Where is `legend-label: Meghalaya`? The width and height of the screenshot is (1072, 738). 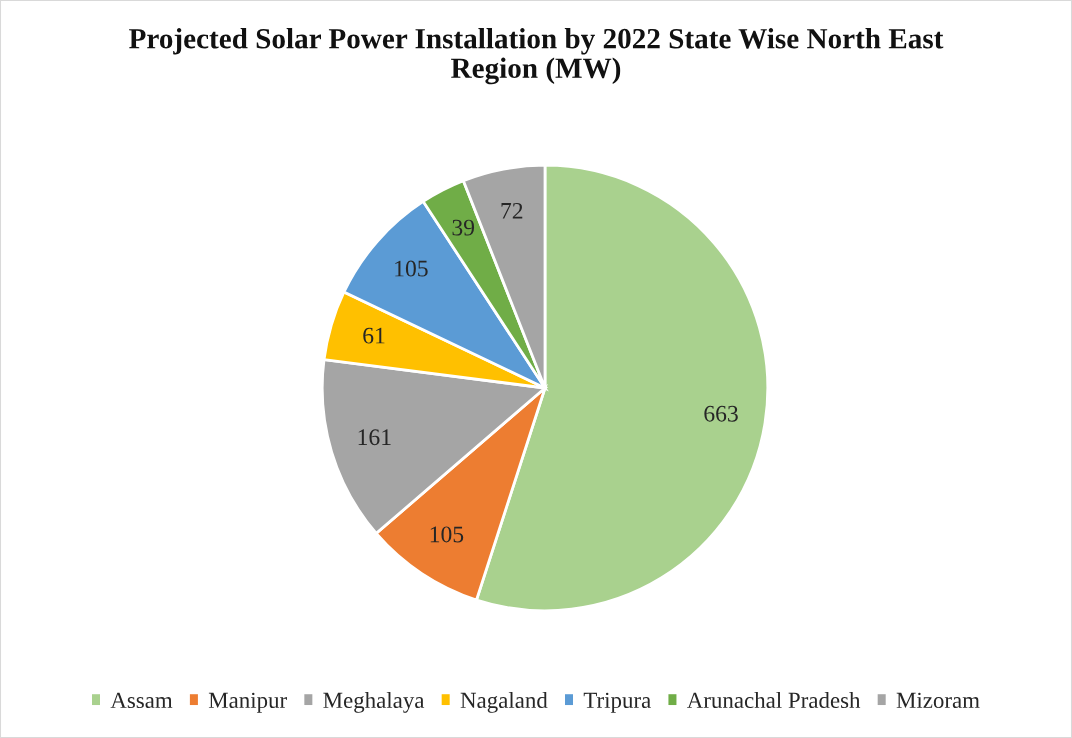
legend-label: Meghalaya is located at coordinates (374, 702).